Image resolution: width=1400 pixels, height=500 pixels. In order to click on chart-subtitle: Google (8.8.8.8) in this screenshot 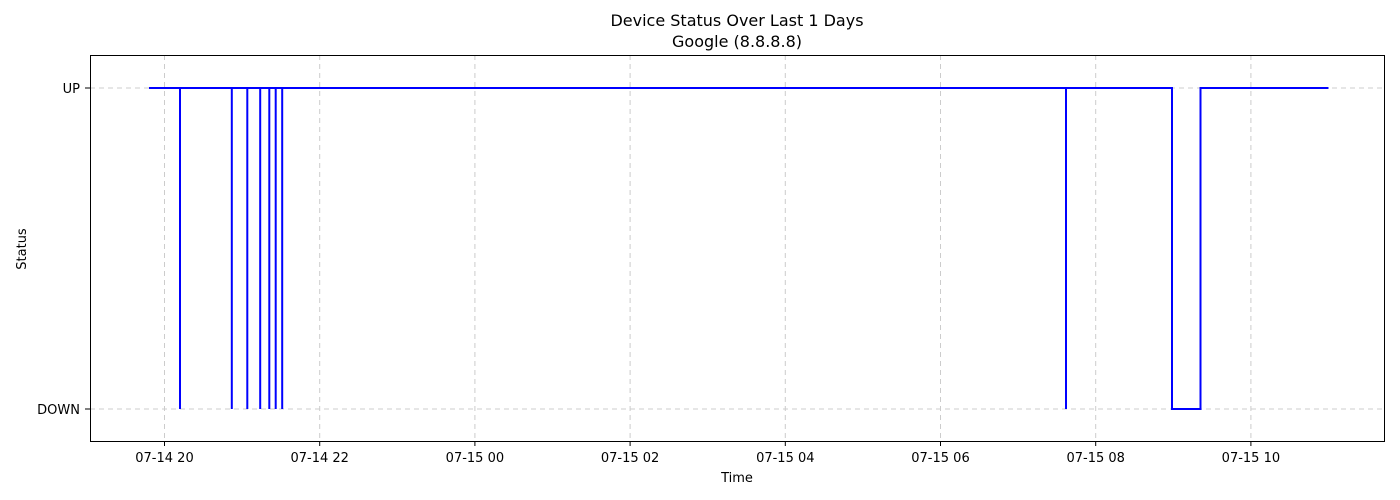, I will do `click(737, 41)`.